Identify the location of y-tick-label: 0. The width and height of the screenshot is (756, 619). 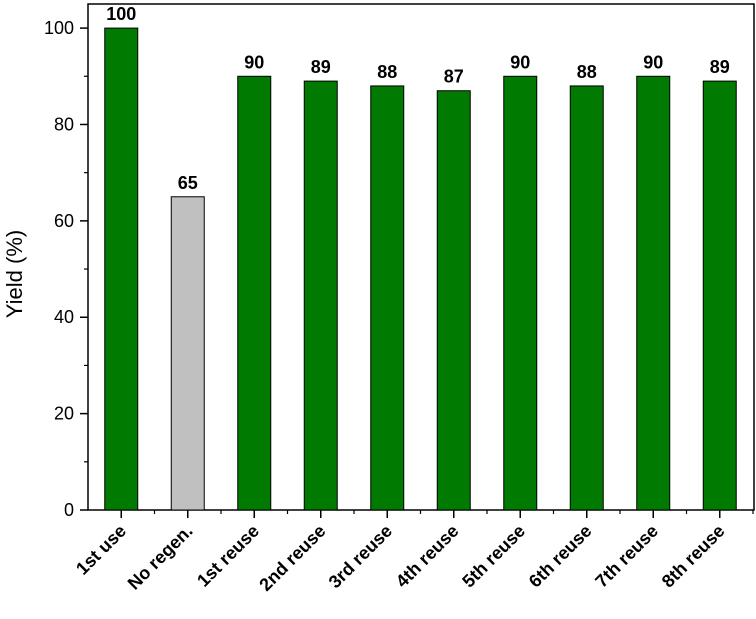
(69, 510).